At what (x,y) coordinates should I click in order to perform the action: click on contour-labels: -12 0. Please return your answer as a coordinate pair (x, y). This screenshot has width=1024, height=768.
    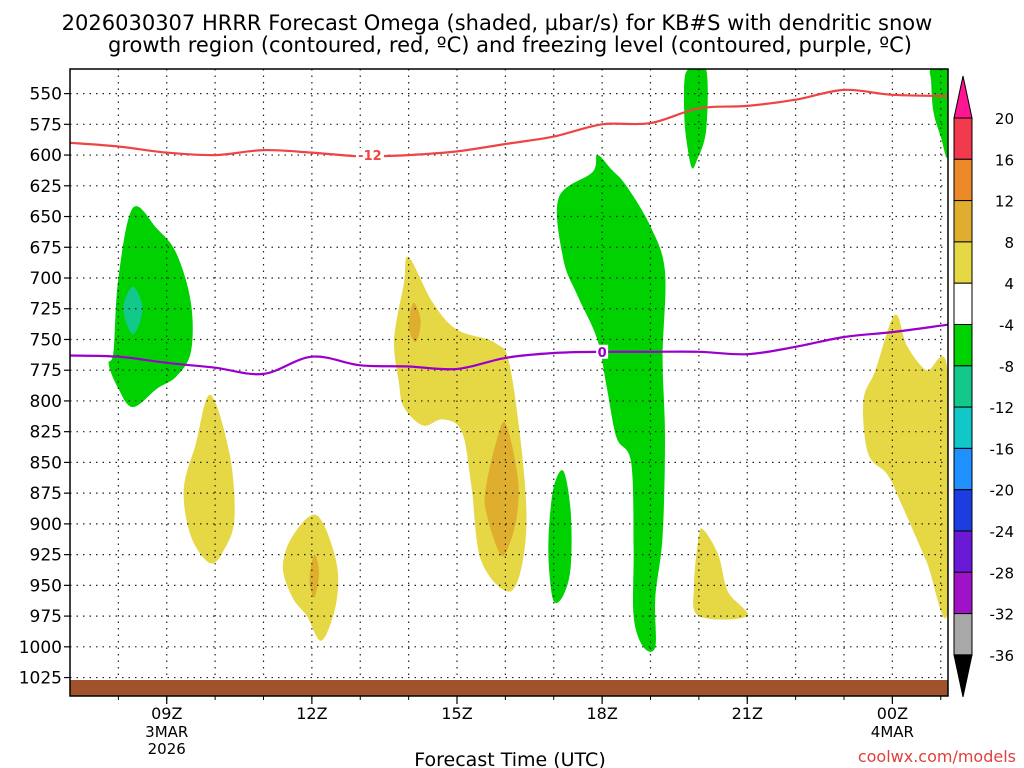
    Looking at the image, I should click on (482, 254).